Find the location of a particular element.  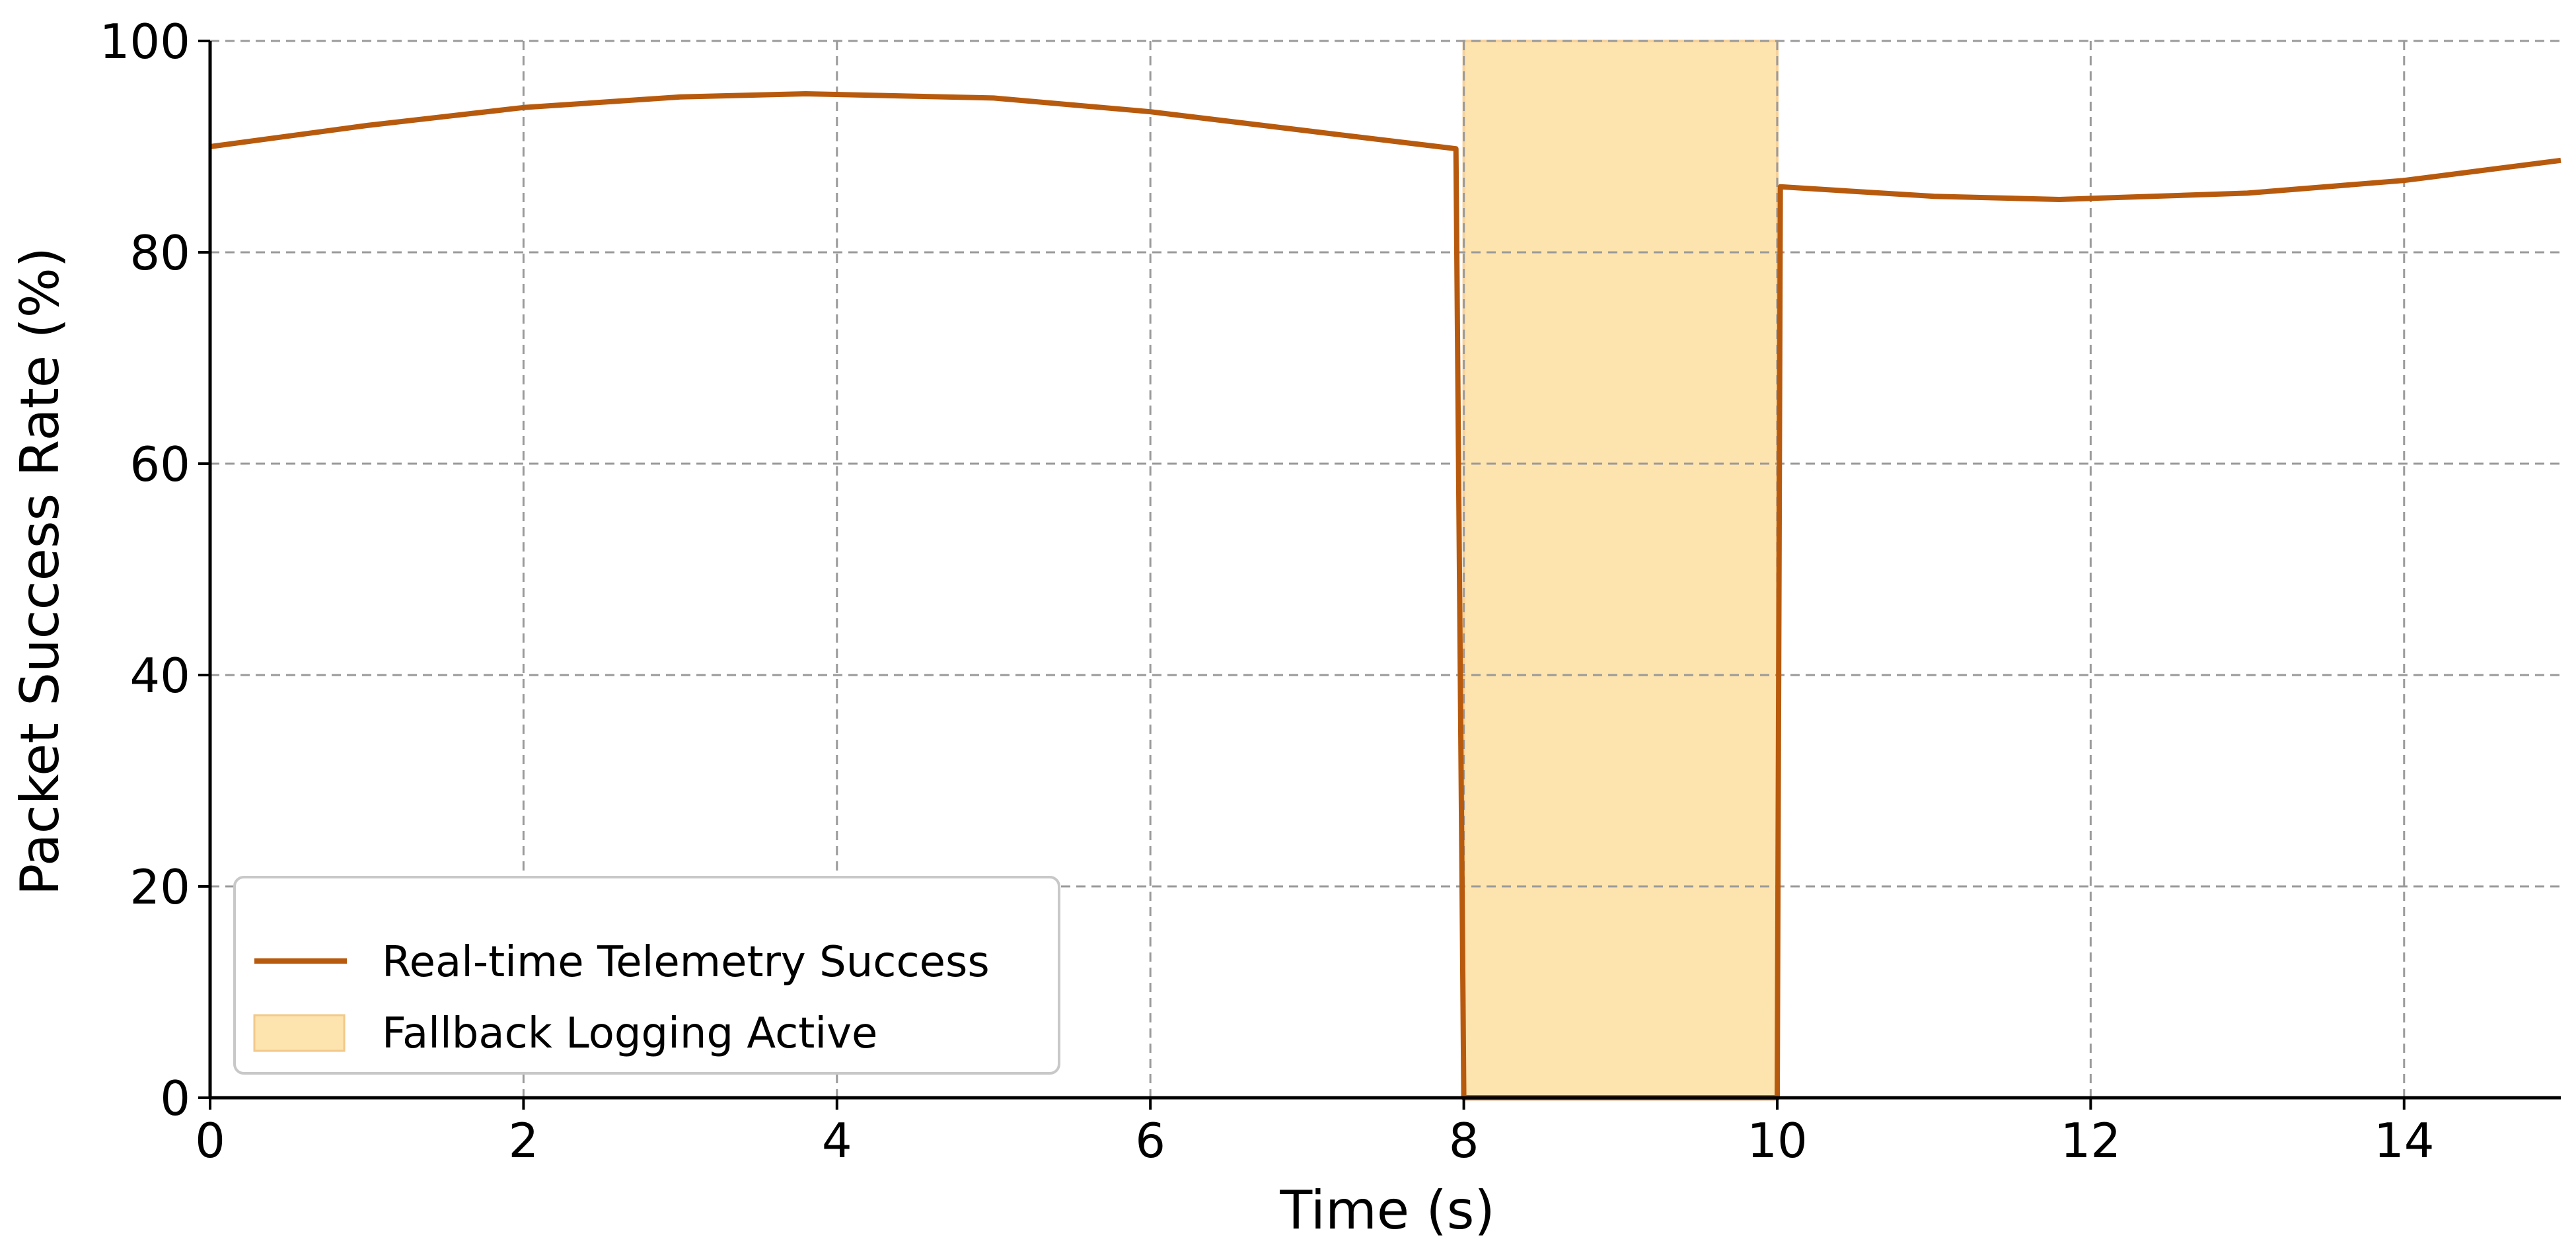

legend-label-telemetry: Real-time Telemetry Success is located at coordinates (686, 962).